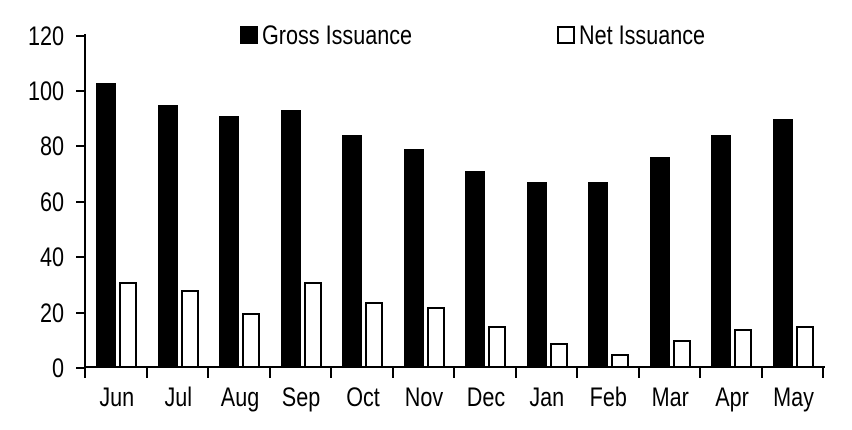 This screenshot has width=852, height=430. I want to click on bar-gross-issuance-dec, so click(475, 269).